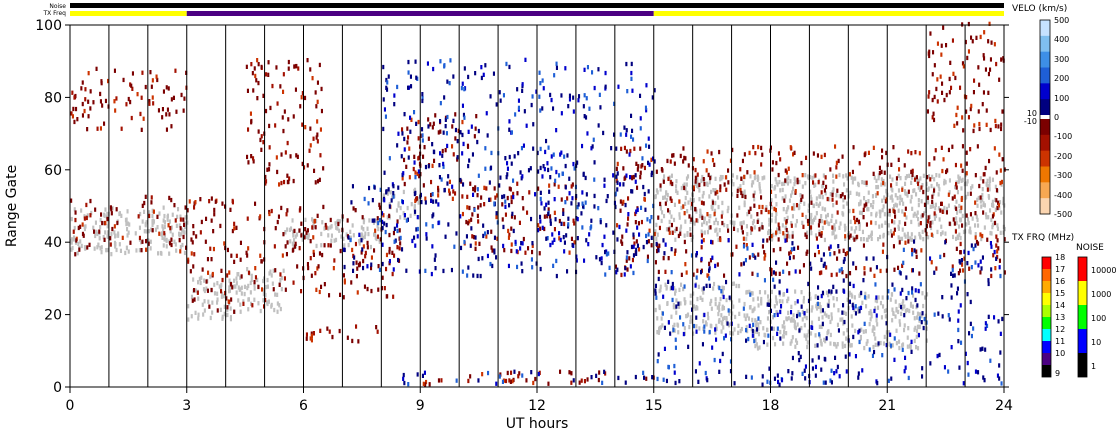 The height and width of the screenshot is (435, 1118). I want to click on noise-swatch, so click(1082, 317).